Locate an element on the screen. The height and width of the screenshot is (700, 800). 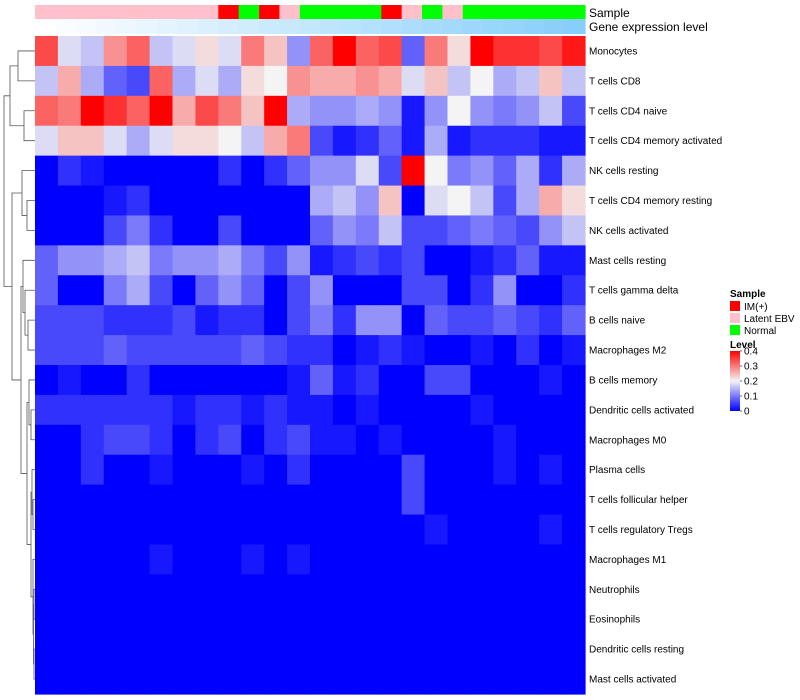
row-label: NK cells resting is located at coordinates (623, 171).